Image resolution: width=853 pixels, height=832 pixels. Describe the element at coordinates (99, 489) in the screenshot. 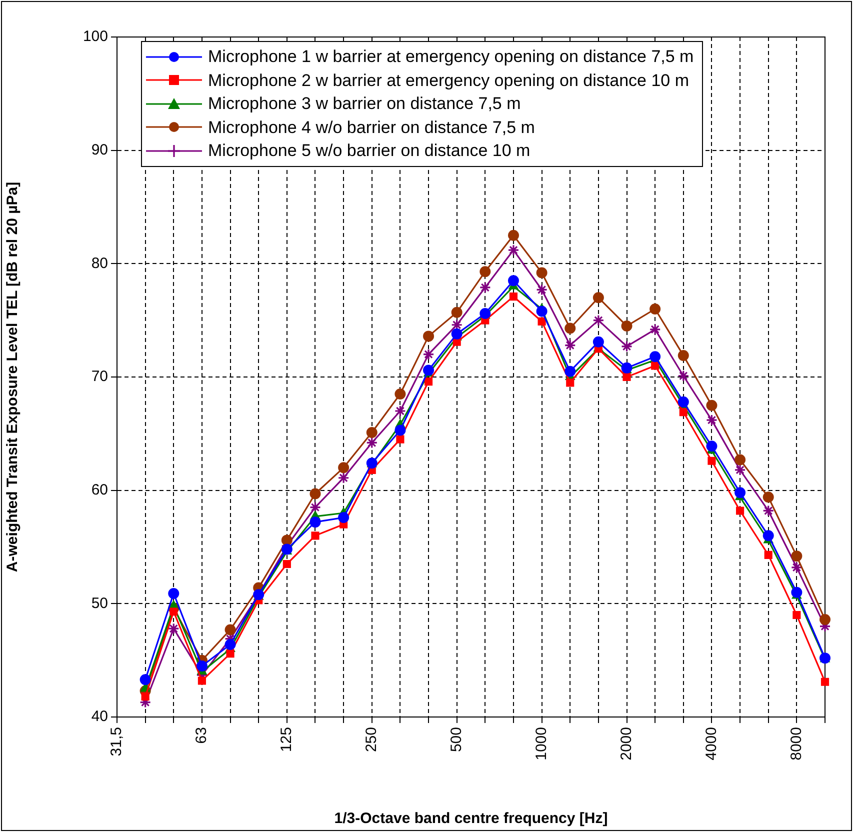

I see `y-tick-label: 60` at that location.